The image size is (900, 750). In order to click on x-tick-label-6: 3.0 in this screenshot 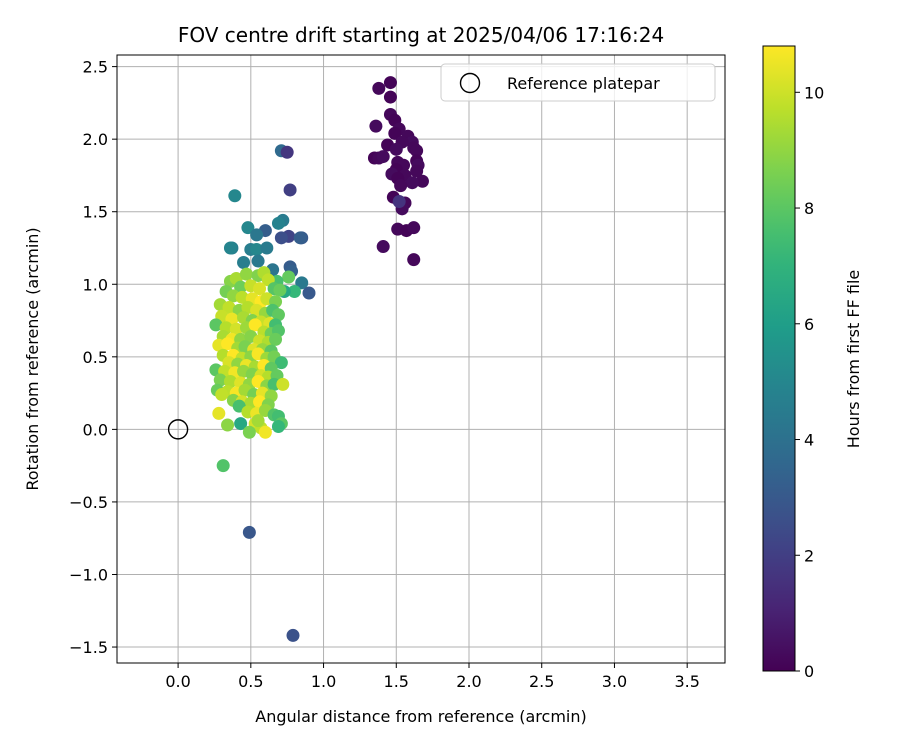, I will do `click(614, 681)`.